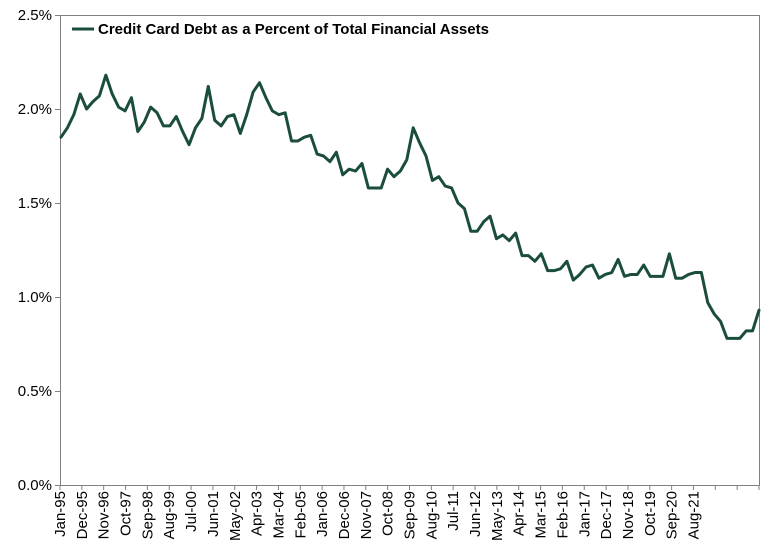 The width and height of the screenshot is (770, 560). I want to click on x-tick-label: Feb-05, so click(300, 515).